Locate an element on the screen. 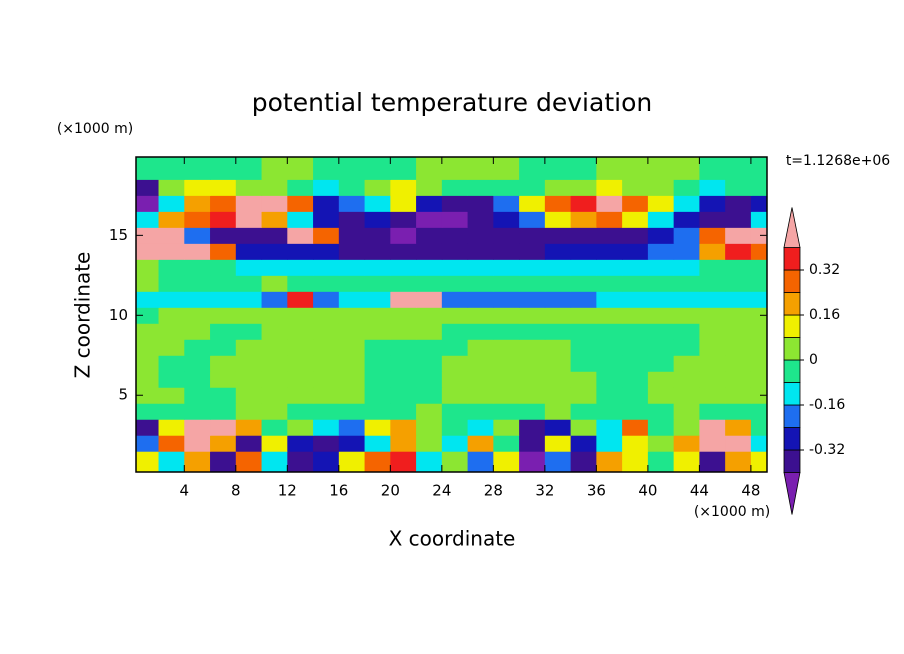 Image resolution: width=904 pixels, height=654 pixels. x-tick-label: 4 is located at coordinates (185, 491).